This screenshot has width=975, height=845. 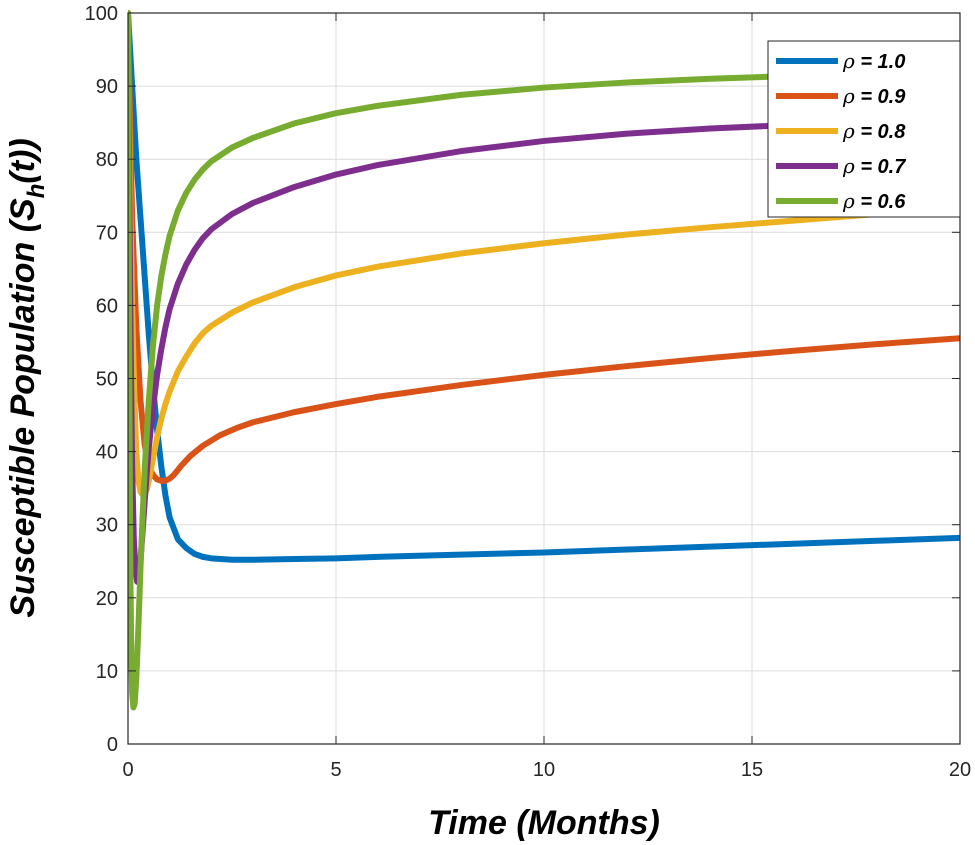 I want to click on x-tick-label: 10, so click(x=544, y=770).